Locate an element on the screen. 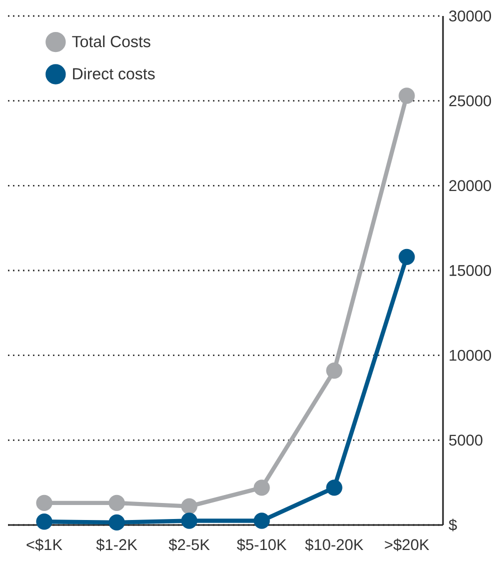 This screenshot has width=499, height=561. y-tick-label: $ is located at coordinates (452, 525).